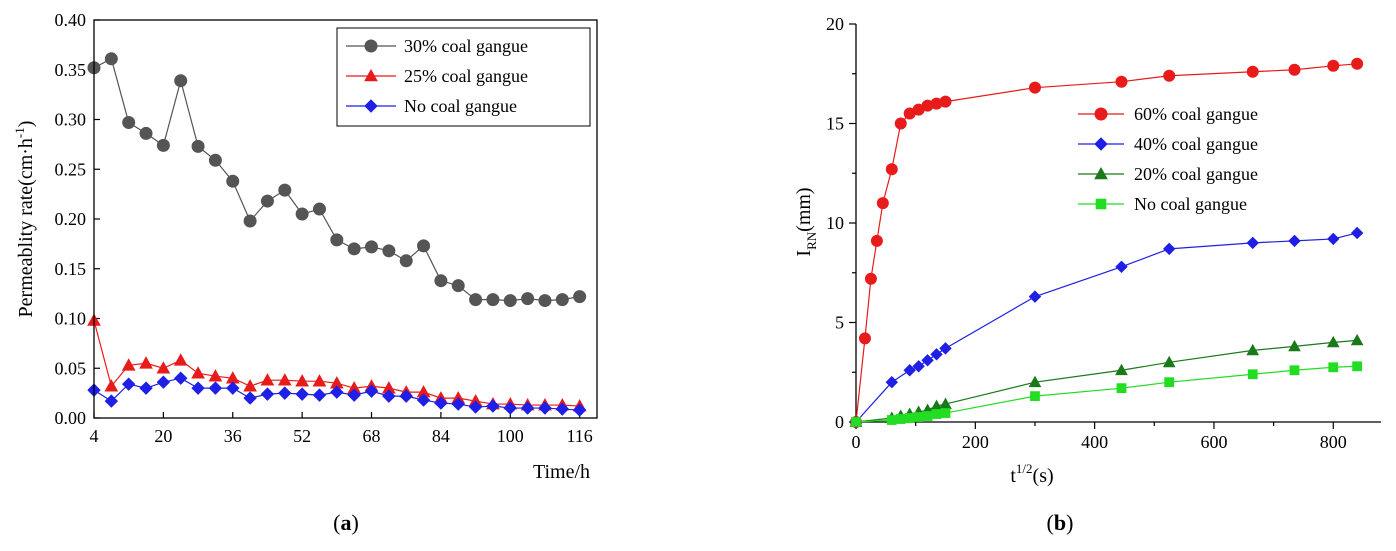  Describe the element at coordinates (1106, 327) in the screenshot. I see `chart-b-series-line` at that location.